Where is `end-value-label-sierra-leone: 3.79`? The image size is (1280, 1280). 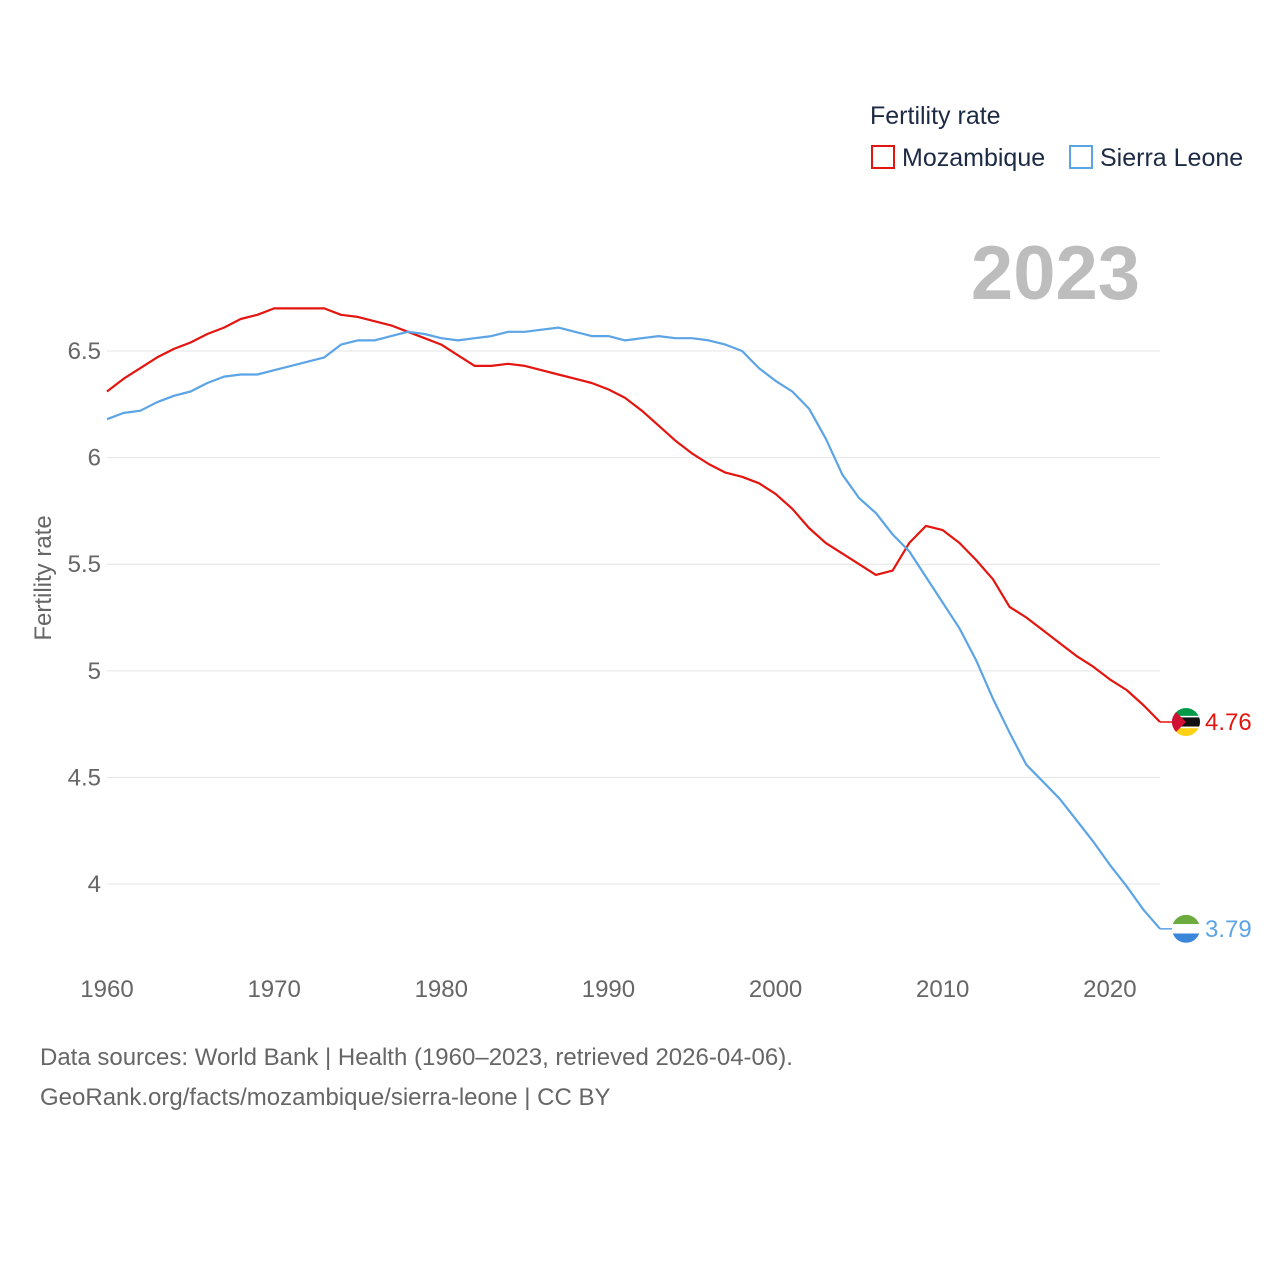
end-value-label-sierra-leone: 3.79 is located at coordinates (1228, 929).